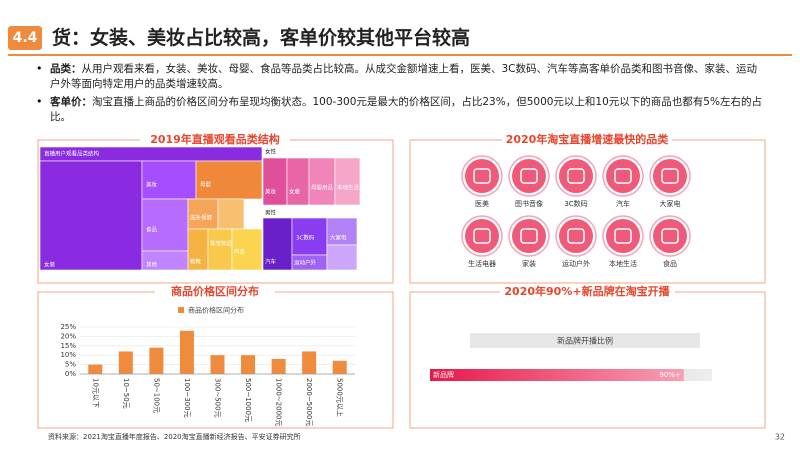 This screenshot has height=450, width=800. I want to click on panel-title: 商品价格区间分布, so click(215, 291).